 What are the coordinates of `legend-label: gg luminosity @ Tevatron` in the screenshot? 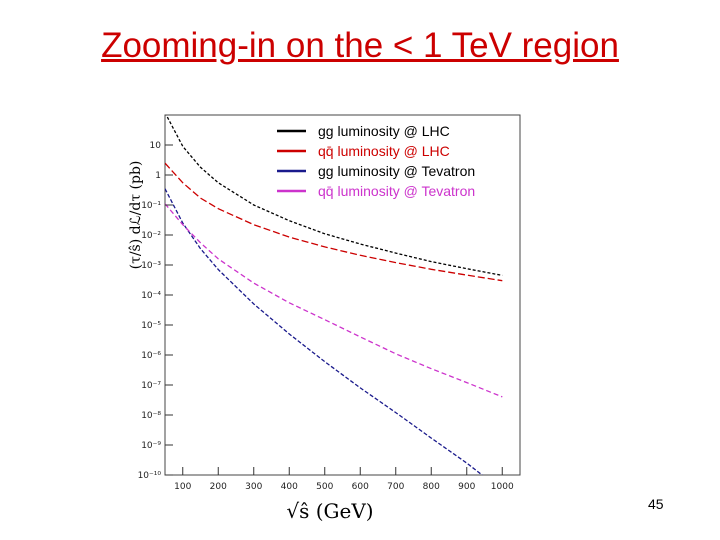 It's located at (396, 171).